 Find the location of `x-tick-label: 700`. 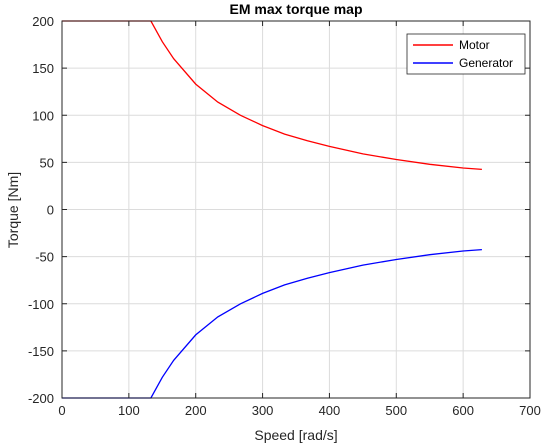

x-tick-label: 700 is located at coordinates (530, 410).